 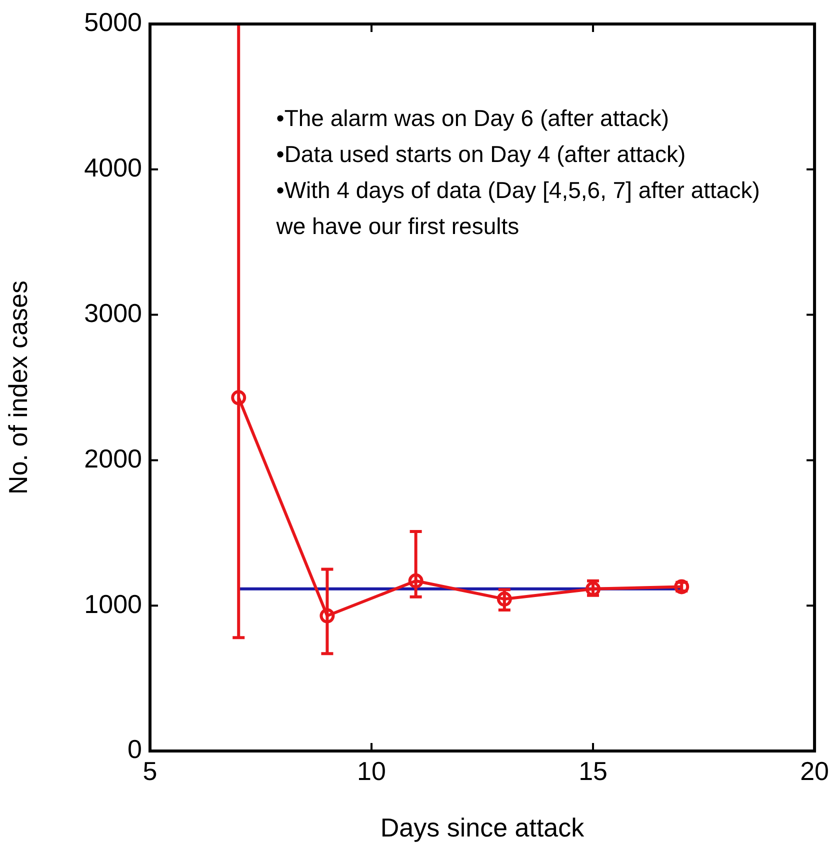 What do you see at coordinates (473, 117) in the screenshot?
I see `annotation: •The alarm was on Day 6 (after attack)` at bounding box center [473, 117].